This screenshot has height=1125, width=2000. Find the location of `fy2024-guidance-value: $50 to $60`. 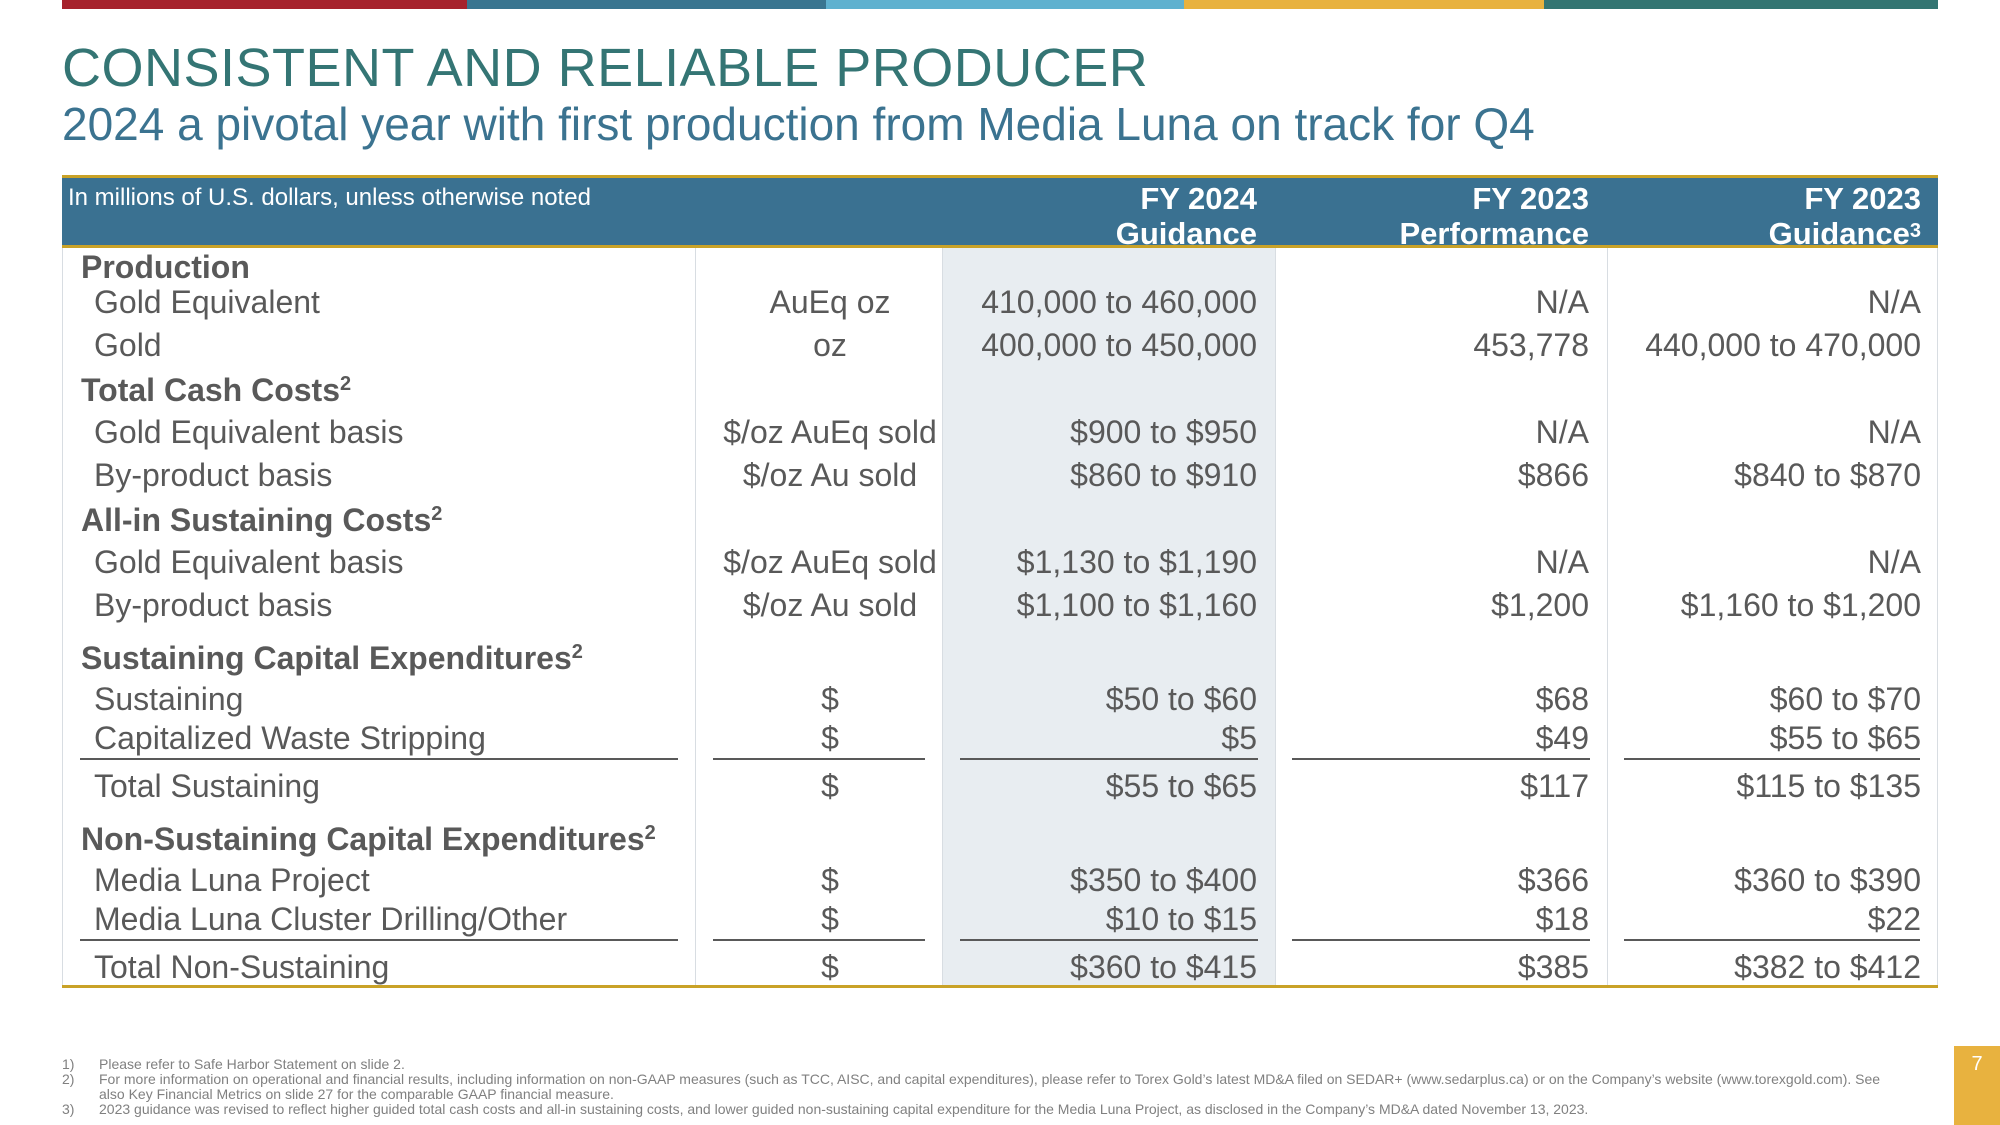

fy2024-guidance-value: $50 to $60 is located at coordinates (1181, 699).